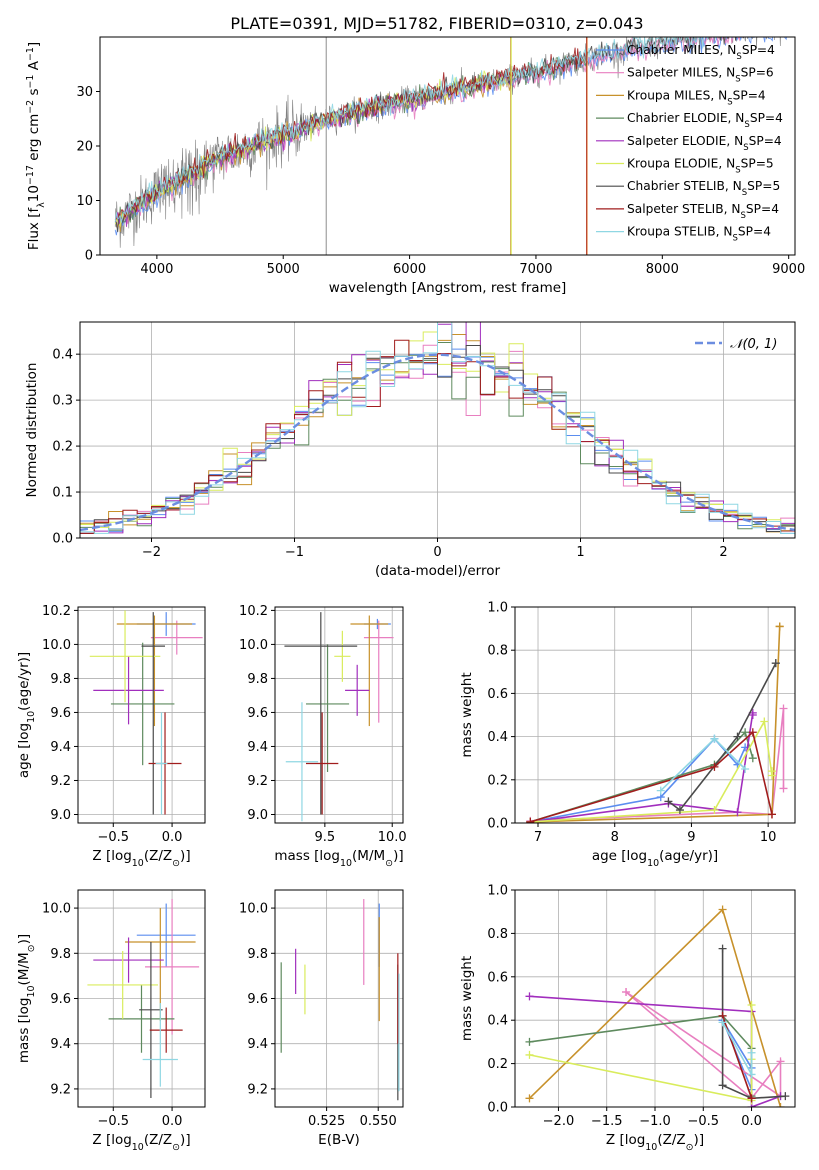 The width and height of the screenshot is (819, 1170). Describe the element at coordinates (253, 909) in the screenshot. I see `y-tick-label: 10.0` at that location.